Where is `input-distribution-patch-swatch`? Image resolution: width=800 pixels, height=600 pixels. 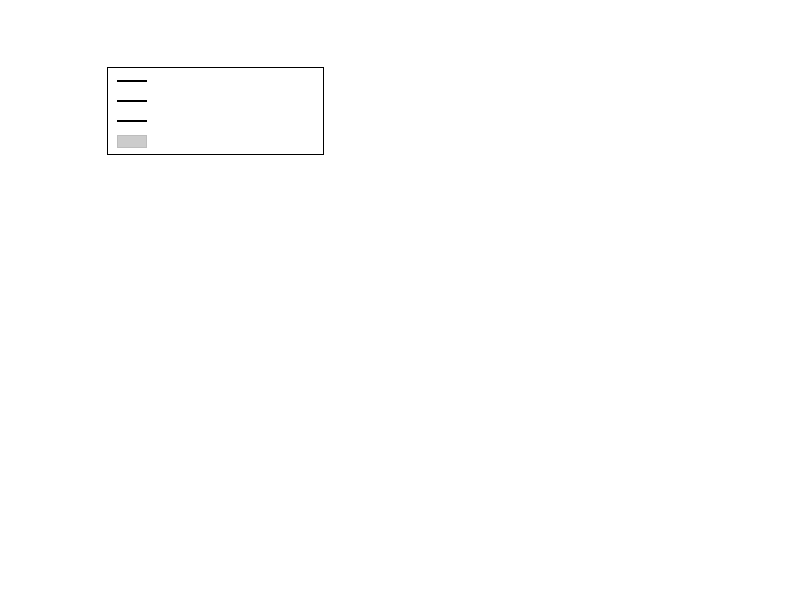
input-distribution-patch-swatch is located at coordinates (132, 141).